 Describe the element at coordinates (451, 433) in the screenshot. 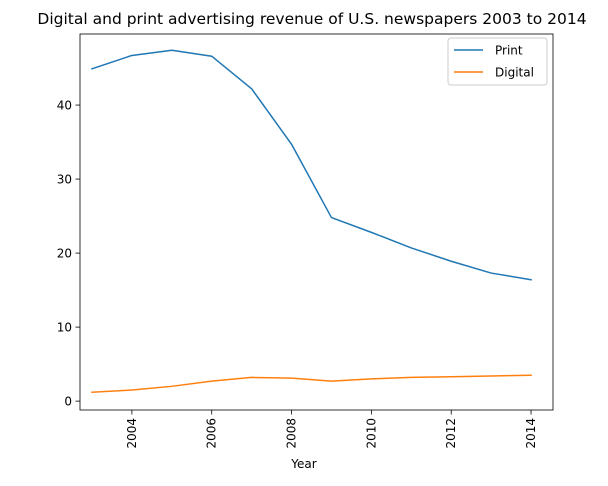

I see `x-tick-label: 2012` at that location.